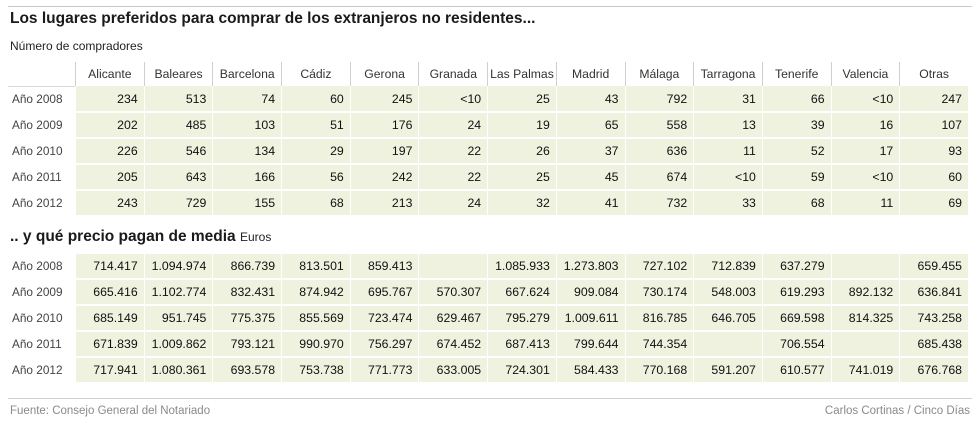 This screenshot has height=430, width=980. I want to click on table-cell: 52, so click(796, 152).